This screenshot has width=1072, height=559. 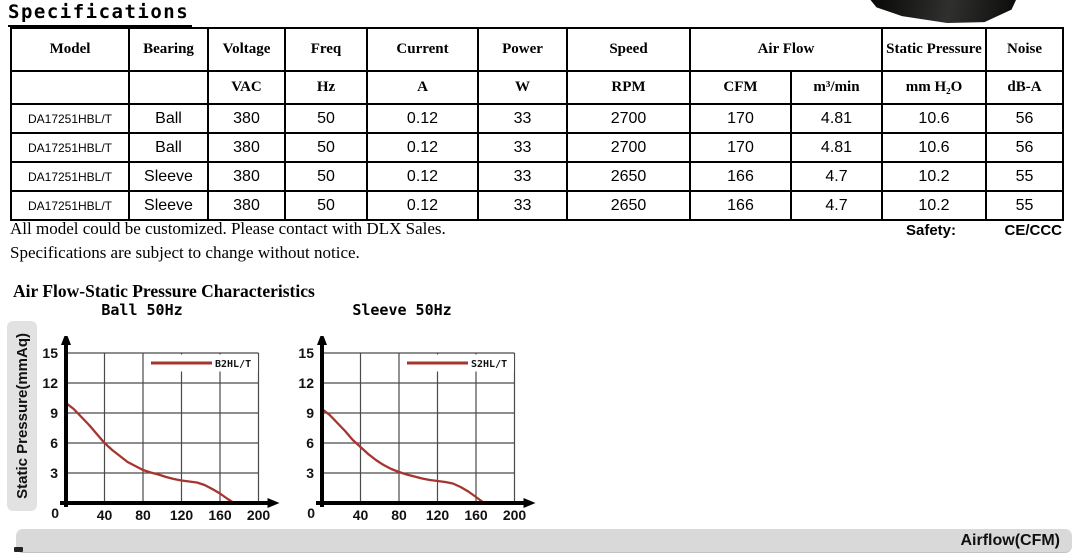 I want to click on y-axis-label-strip: Static Pressure(mmAq), so click(x=22, y=416).